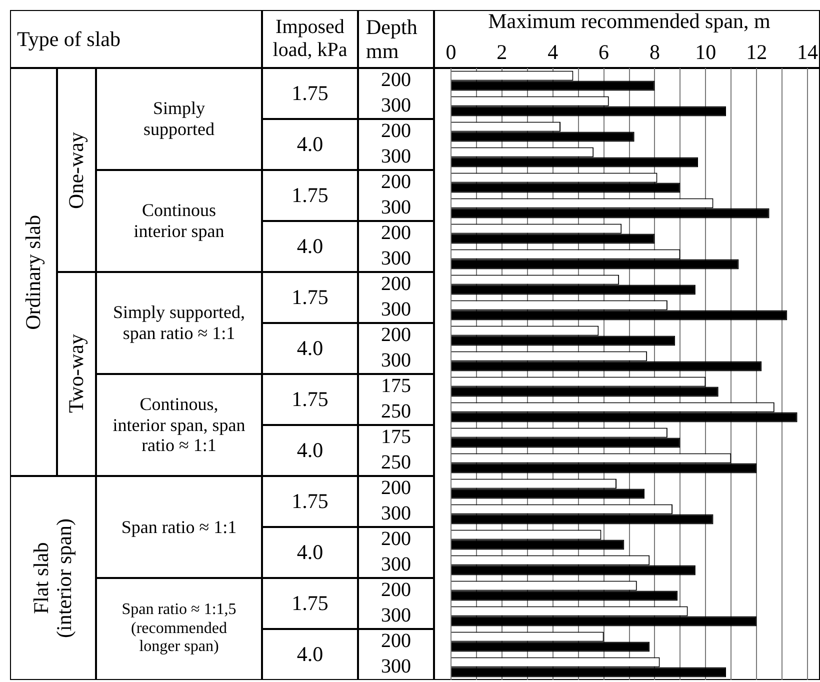 This screenshot has height=682, width=820. What do you see at coordinates (553, 52) in the screenshot?
I see `x-tick-label: 4` at bounding box center [553, 52].